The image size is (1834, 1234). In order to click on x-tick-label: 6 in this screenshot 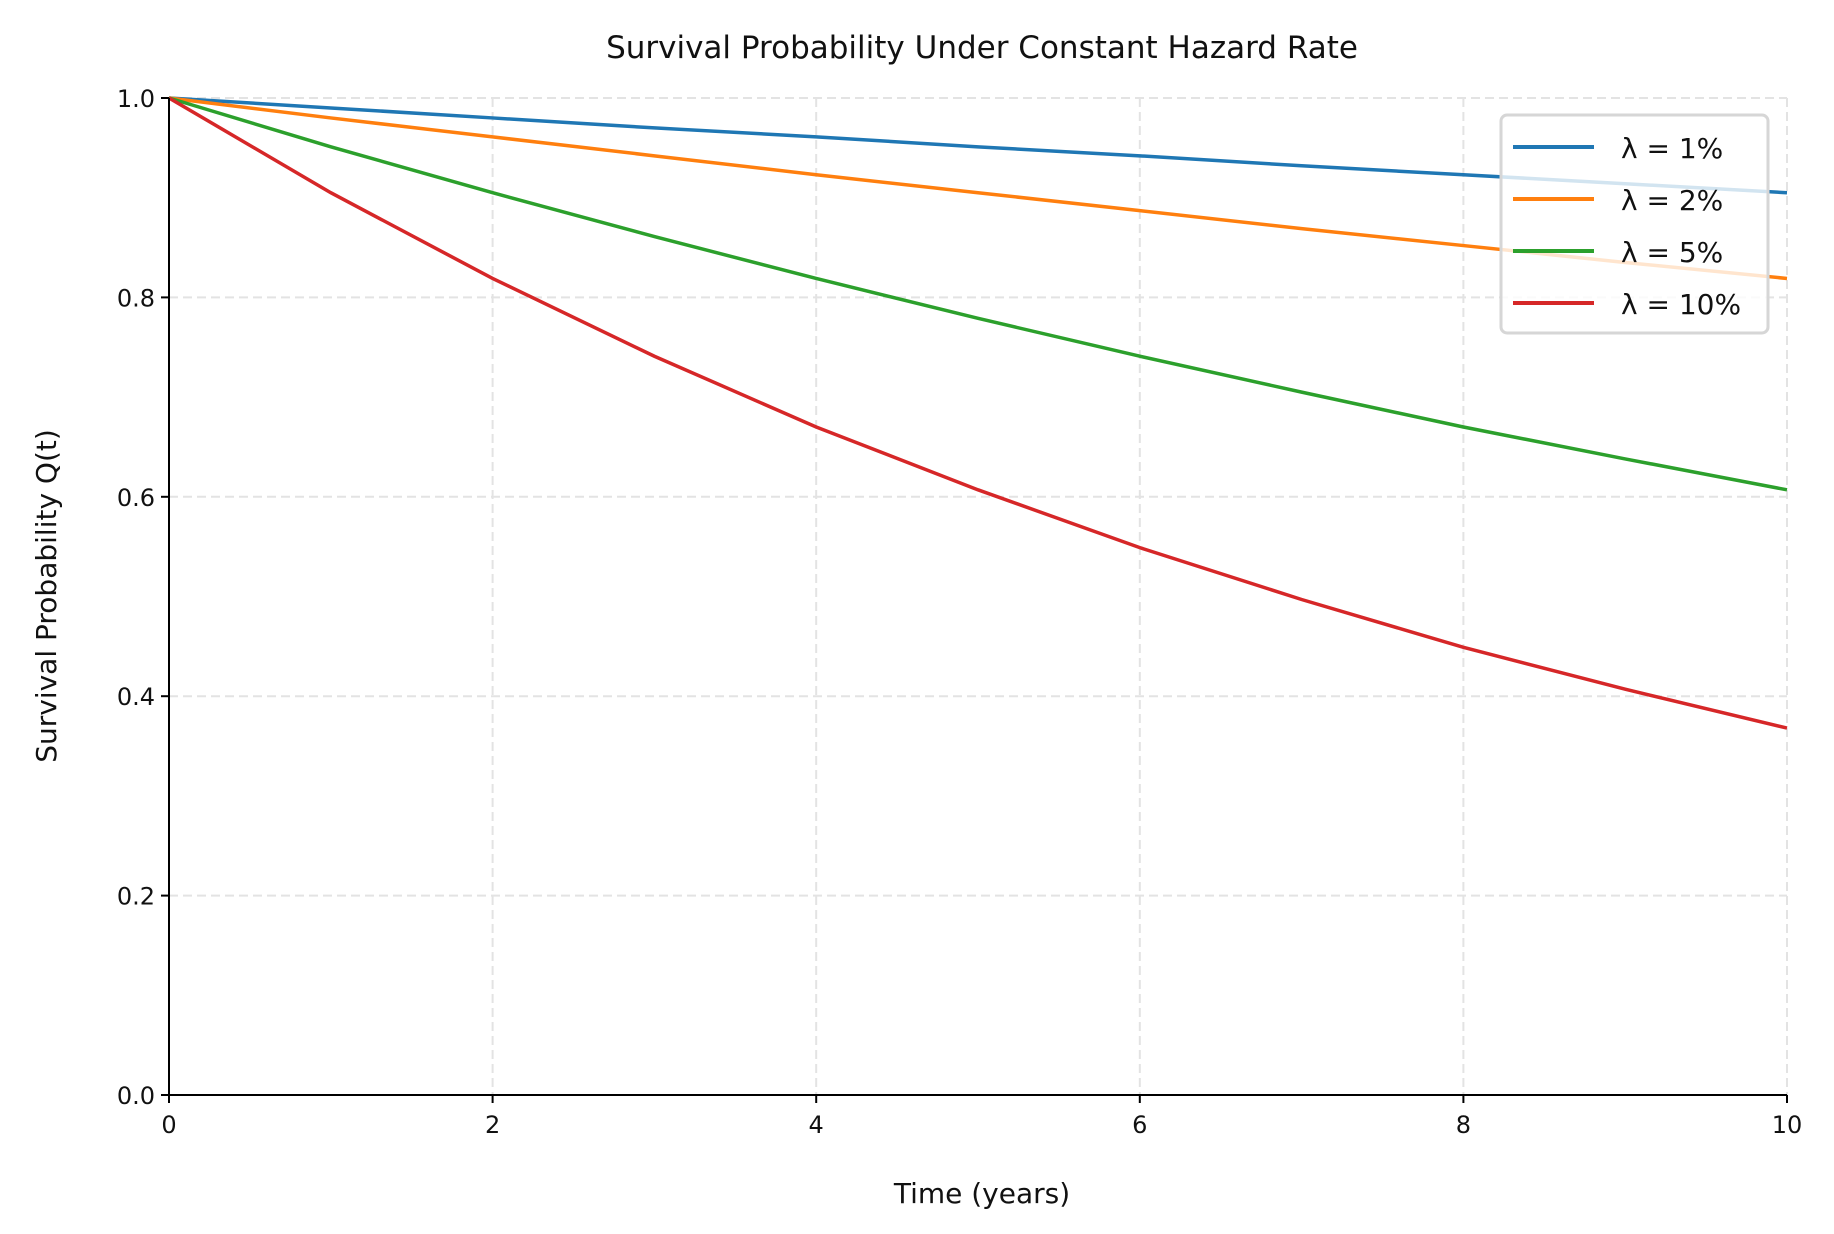, I will do `click(1139, 1125)`.